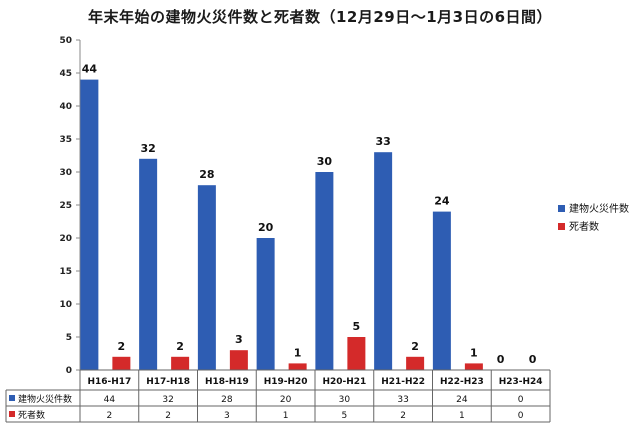 This screenshot has width=640, height=430. Describe the element at coordinates (442, 201) in the screenshot. I see `data-label-fires: 24` at that location.